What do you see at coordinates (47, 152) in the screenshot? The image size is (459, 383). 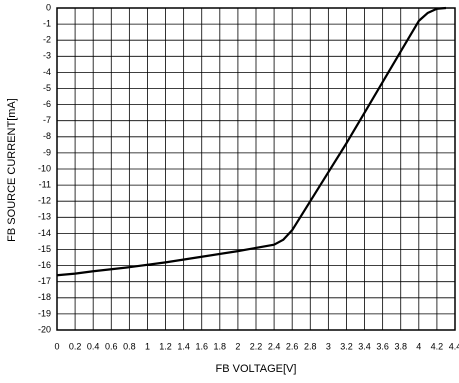 I see `y-tick-label: -9` at bounding box center [47, 152].